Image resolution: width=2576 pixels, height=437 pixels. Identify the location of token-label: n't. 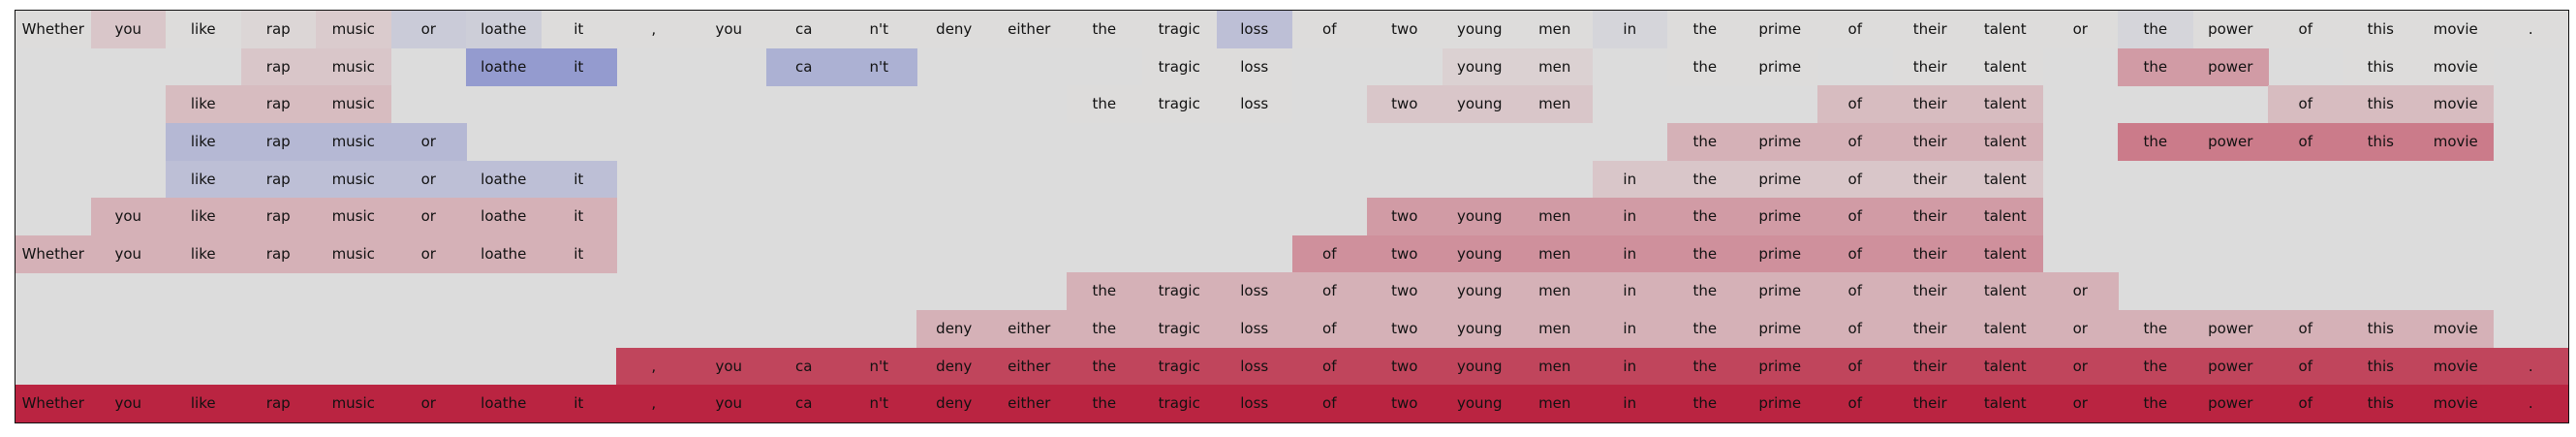
(878, 366).